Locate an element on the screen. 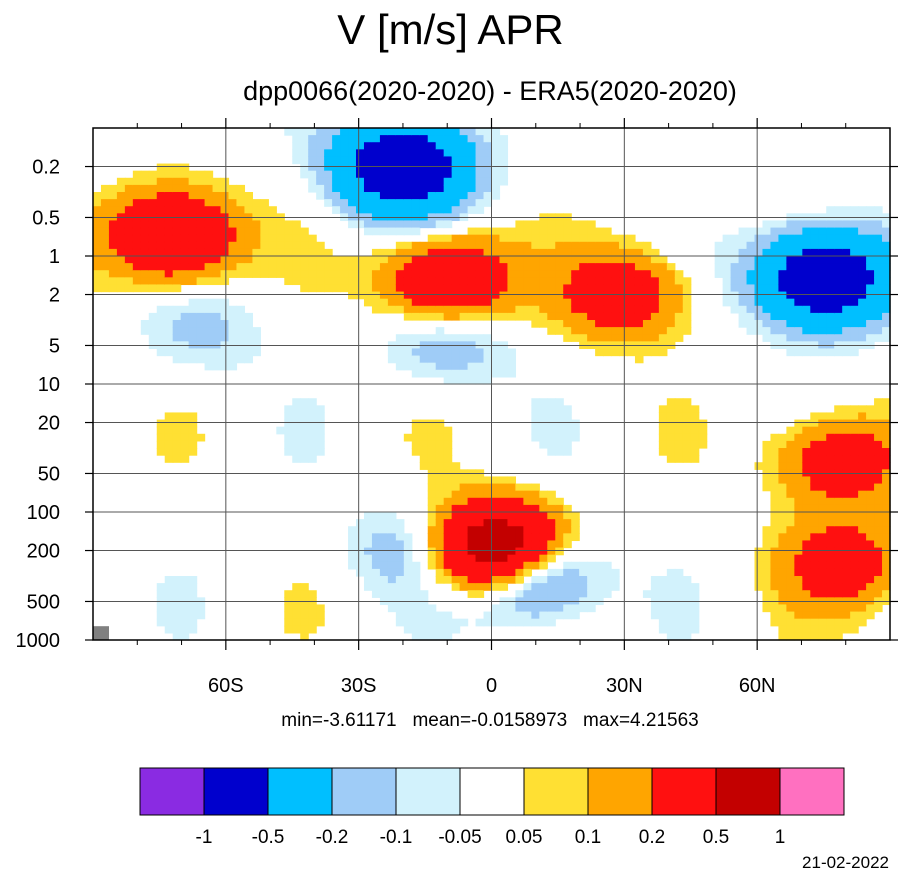  y-tick-label: 100 is located at coordinates (43, 513).